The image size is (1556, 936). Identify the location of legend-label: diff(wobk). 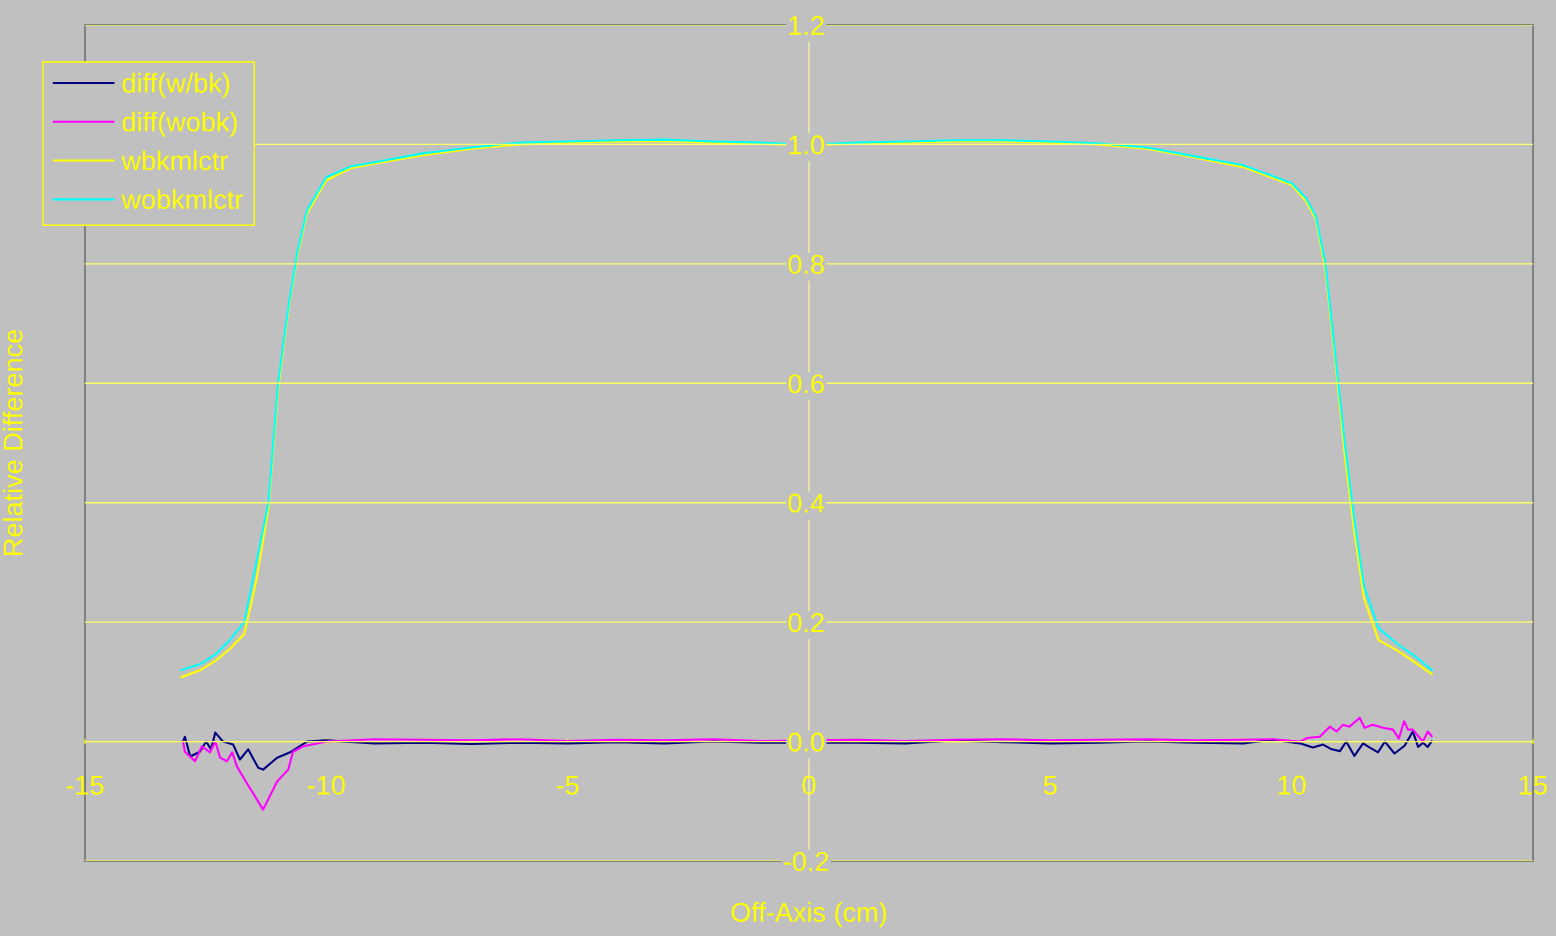
(179, 124).